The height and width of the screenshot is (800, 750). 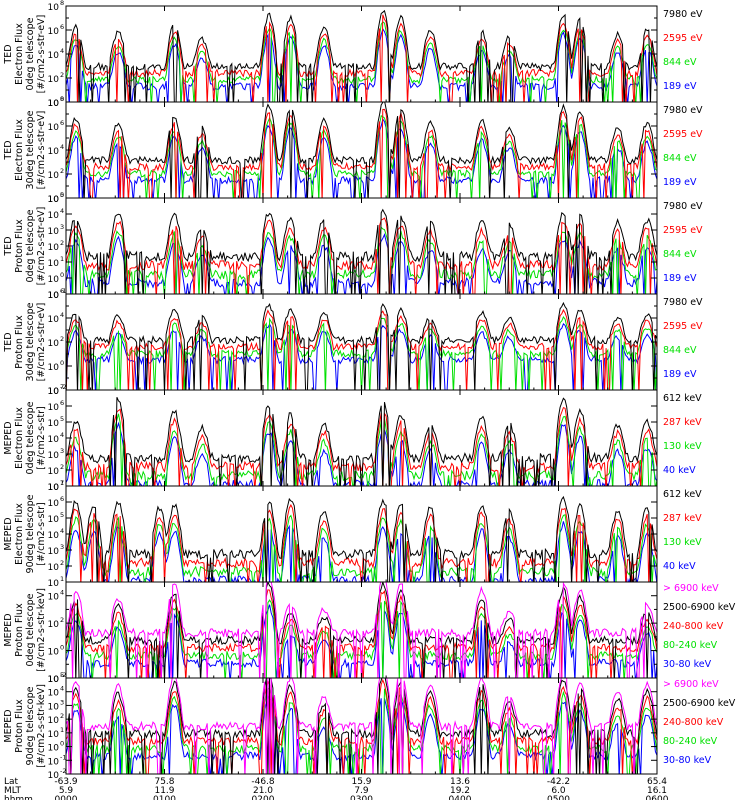 What do you see at coordinates (56, 230) in the screenshot?
I see `y-tick-label: 10 3` at bounding box center [56, 230].